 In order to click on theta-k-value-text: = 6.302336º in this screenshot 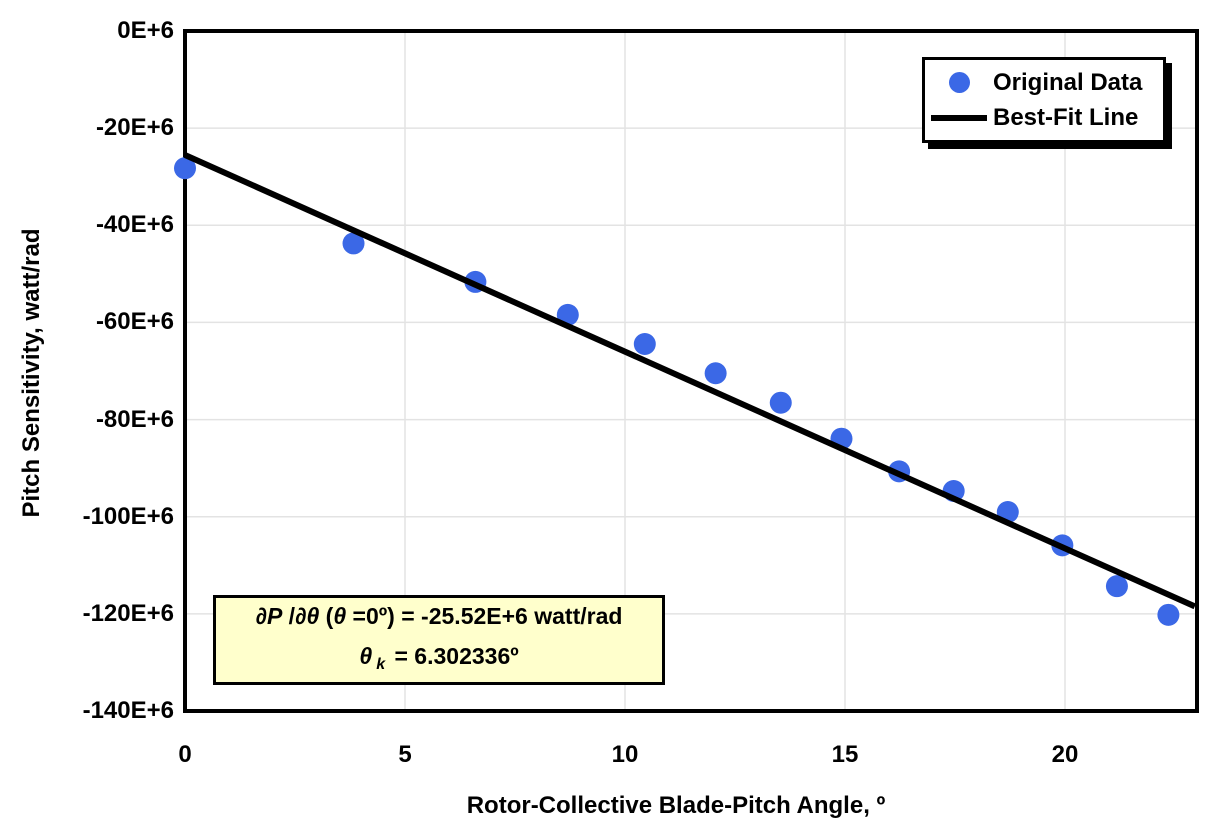, I will do `click(453, 655)`.